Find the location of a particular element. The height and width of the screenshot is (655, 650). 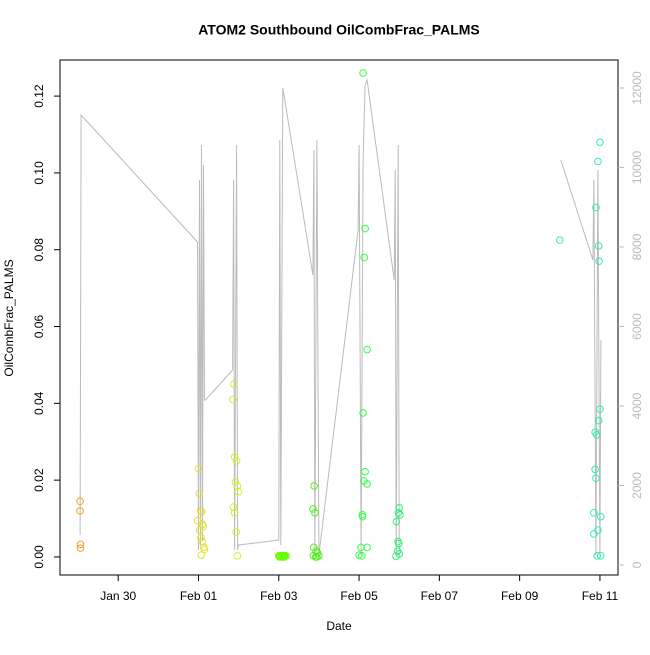

y-tick-label: 0.08 is located at coordinates (39, 250).